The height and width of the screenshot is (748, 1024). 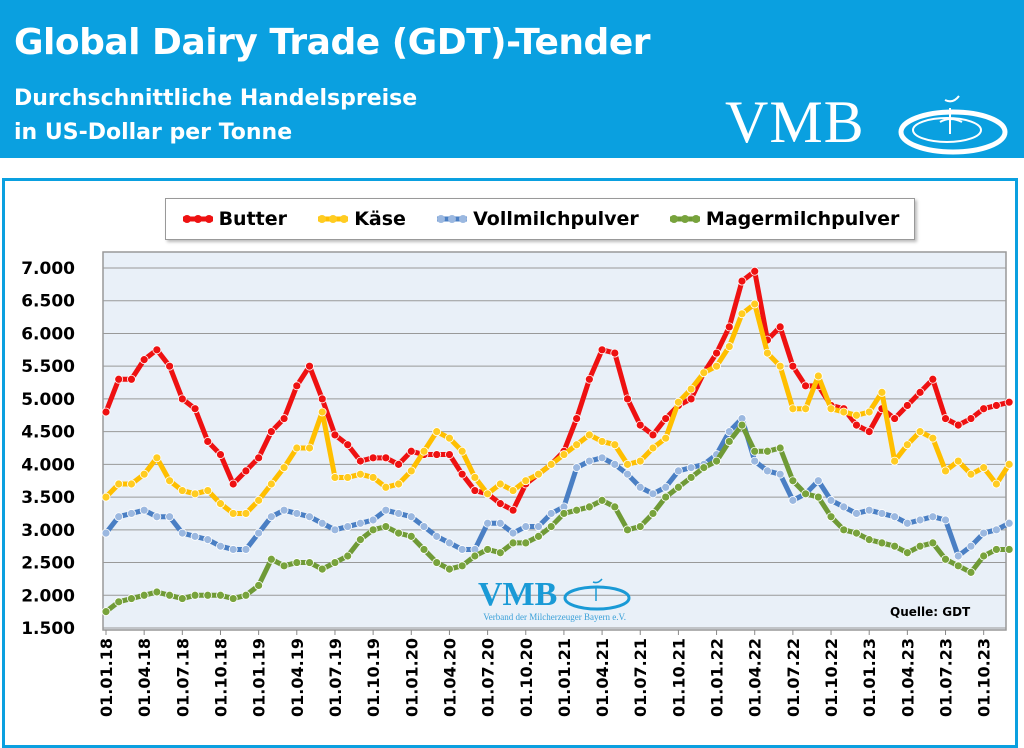 What do you see at coordinates (793, 677) in the screenshot?
I see `x-tick-label: 01.07.22` at bounding box center [793, 677].